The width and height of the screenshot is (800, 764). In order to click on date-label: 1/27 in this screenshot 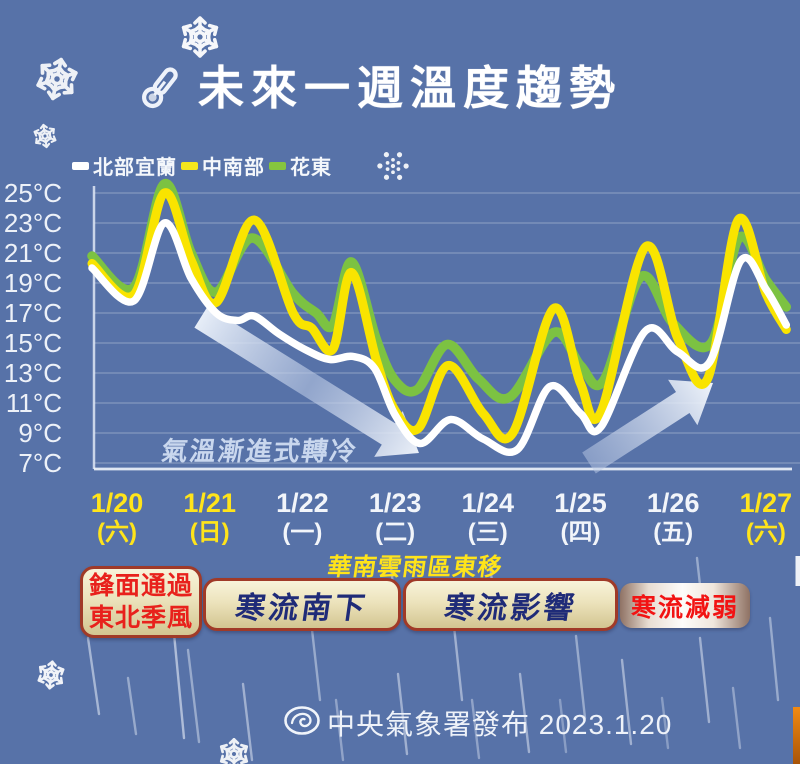, I will do `click(766, 503)`.